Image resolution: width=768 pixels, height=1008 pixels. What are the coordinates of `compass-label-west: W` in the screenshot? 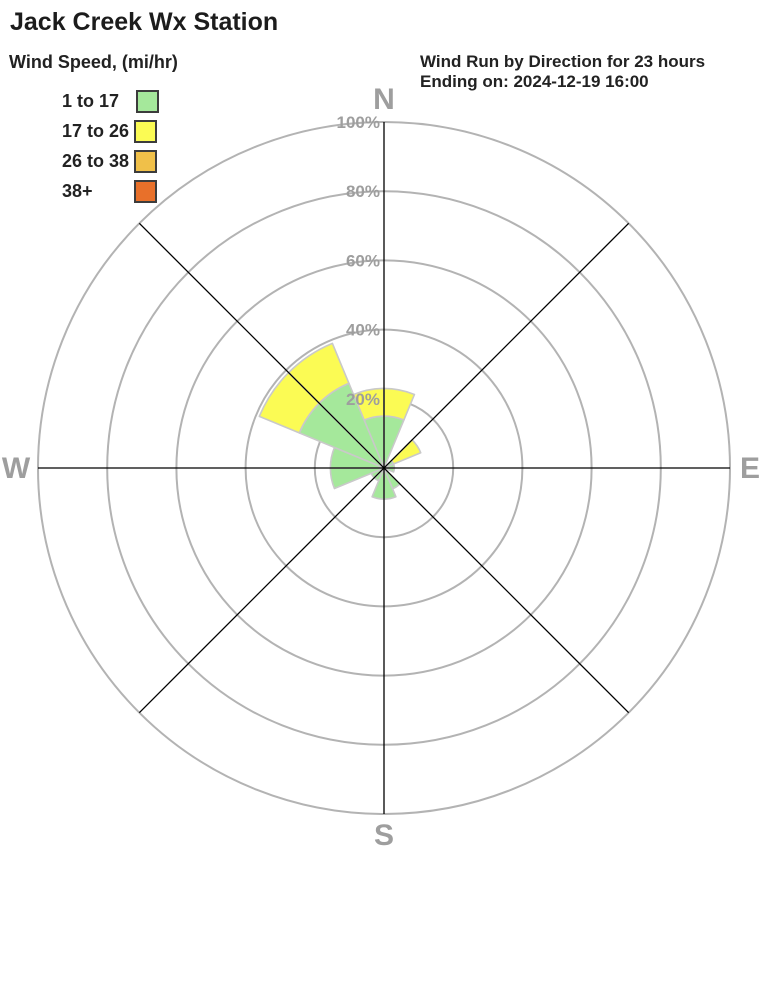 It's located at (16, 468).